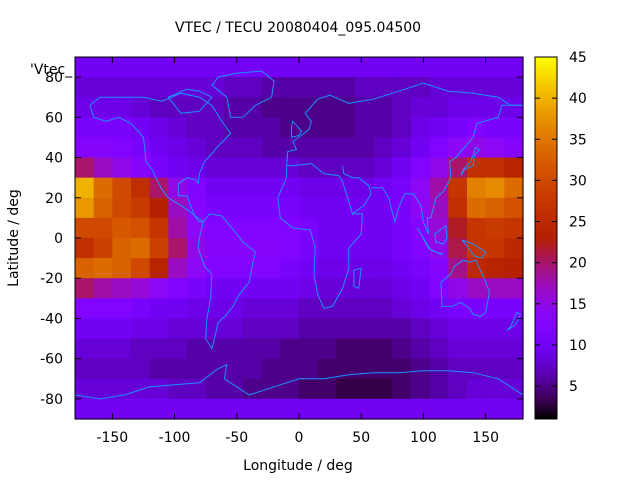 The width and height of the screenshot is (640, 480). Describe the element at coordinates (112, 438) in the screenshot. I see `x-tick-label: -150` at that location.